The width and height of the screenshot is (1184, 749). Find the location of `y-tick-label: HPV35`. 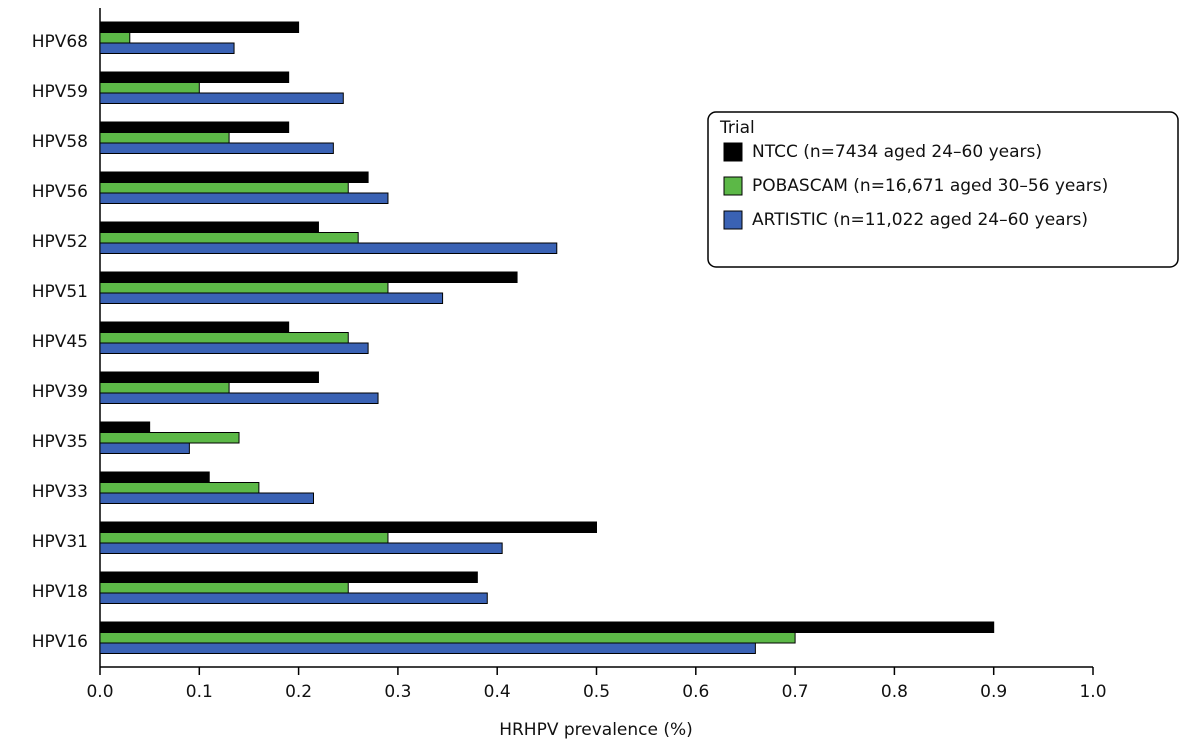

y-tick-label: HPV35 is located at coordinates (60, 442).